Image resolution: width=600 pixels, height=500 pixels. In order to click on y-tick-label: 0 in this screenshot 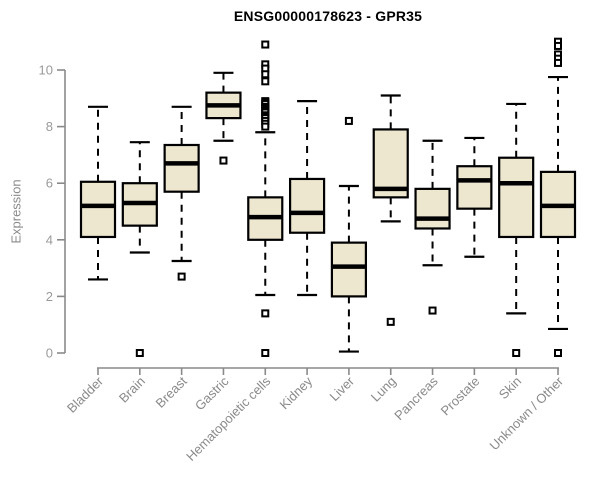, I will do `click(49, 353)`.